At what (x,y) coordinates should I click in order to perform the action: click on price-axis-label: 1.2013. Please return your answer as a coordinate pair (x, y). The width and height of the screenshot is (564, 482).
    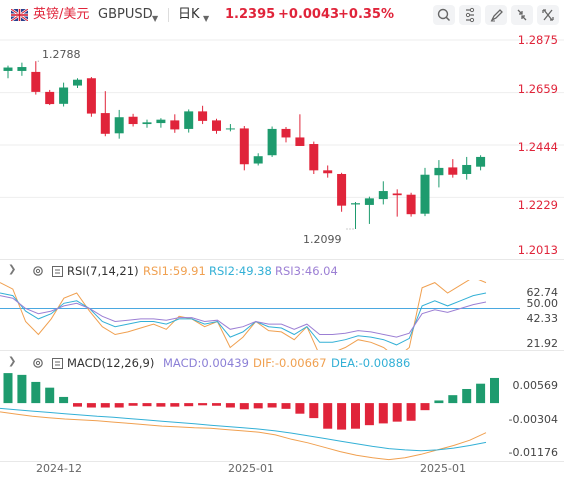
    Looking at the image, I should click on (537, 250).